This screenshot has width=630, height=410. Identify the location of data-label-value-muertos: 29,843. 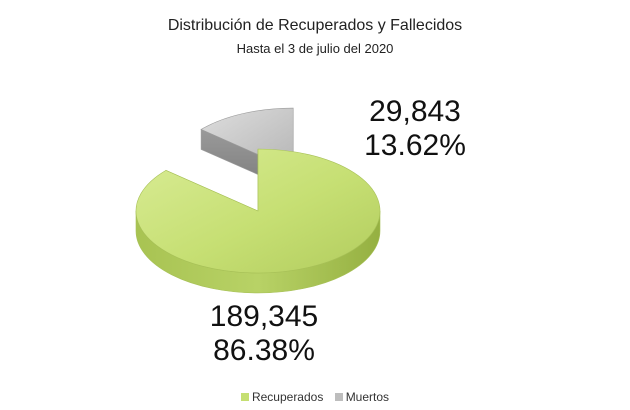
(415, 111).